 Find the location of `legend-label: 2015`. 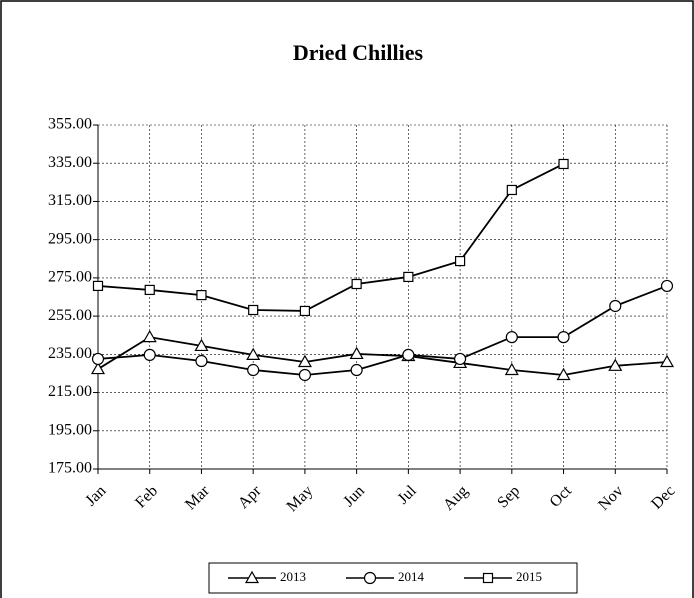

legend-label: 2015 is located at coordinates (529, 576).